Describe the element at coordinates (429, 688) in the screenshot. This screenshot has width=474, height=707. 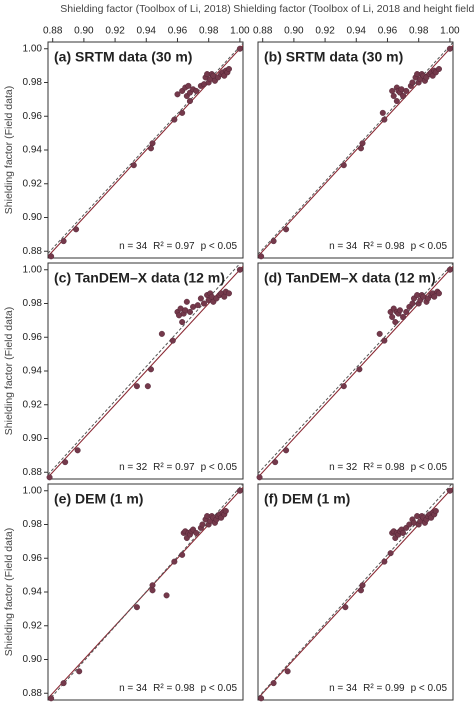
I see `stat: p < 0.05` at that location.